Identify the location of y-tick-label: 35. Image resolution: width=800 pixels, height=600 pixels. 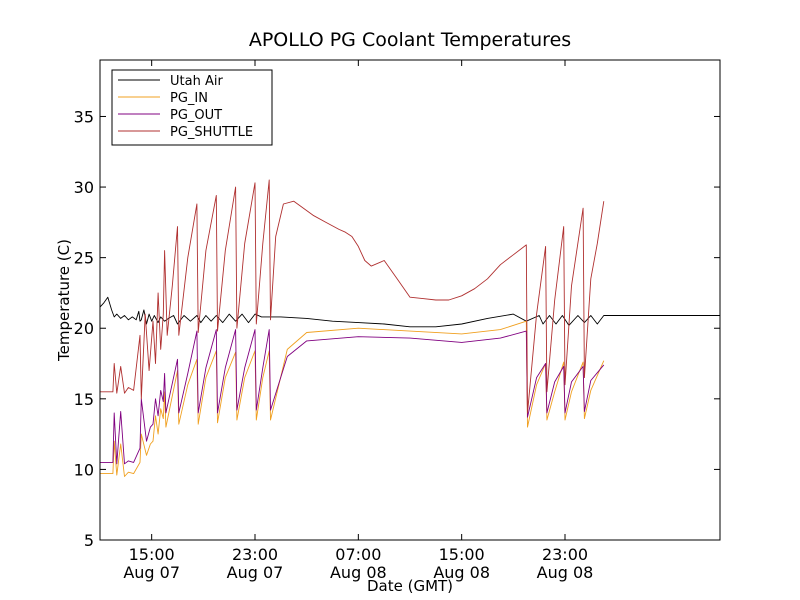
(84, 116).